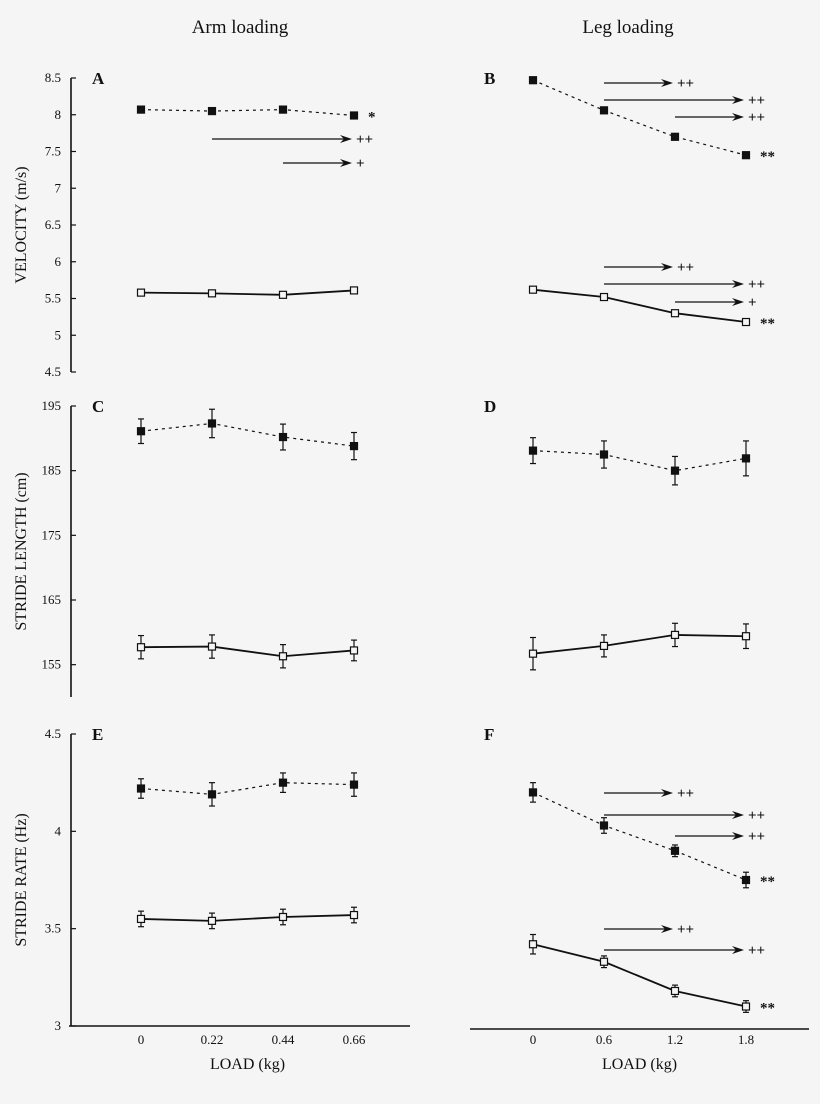 This screenshot has height=1104, width=820. I want to click on y-tick-label-c: 195, so click(52, 405).